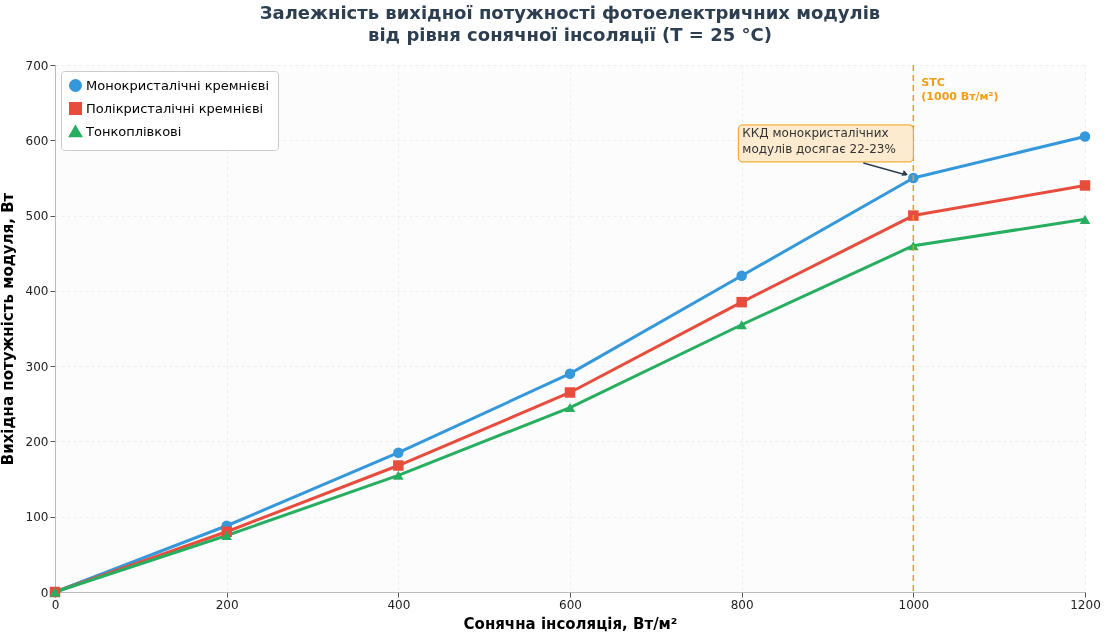  What do you see at coordinates (37, 366) in the screenshot?
I see `y-tick-label: 300` at bounding box center [37, 366].